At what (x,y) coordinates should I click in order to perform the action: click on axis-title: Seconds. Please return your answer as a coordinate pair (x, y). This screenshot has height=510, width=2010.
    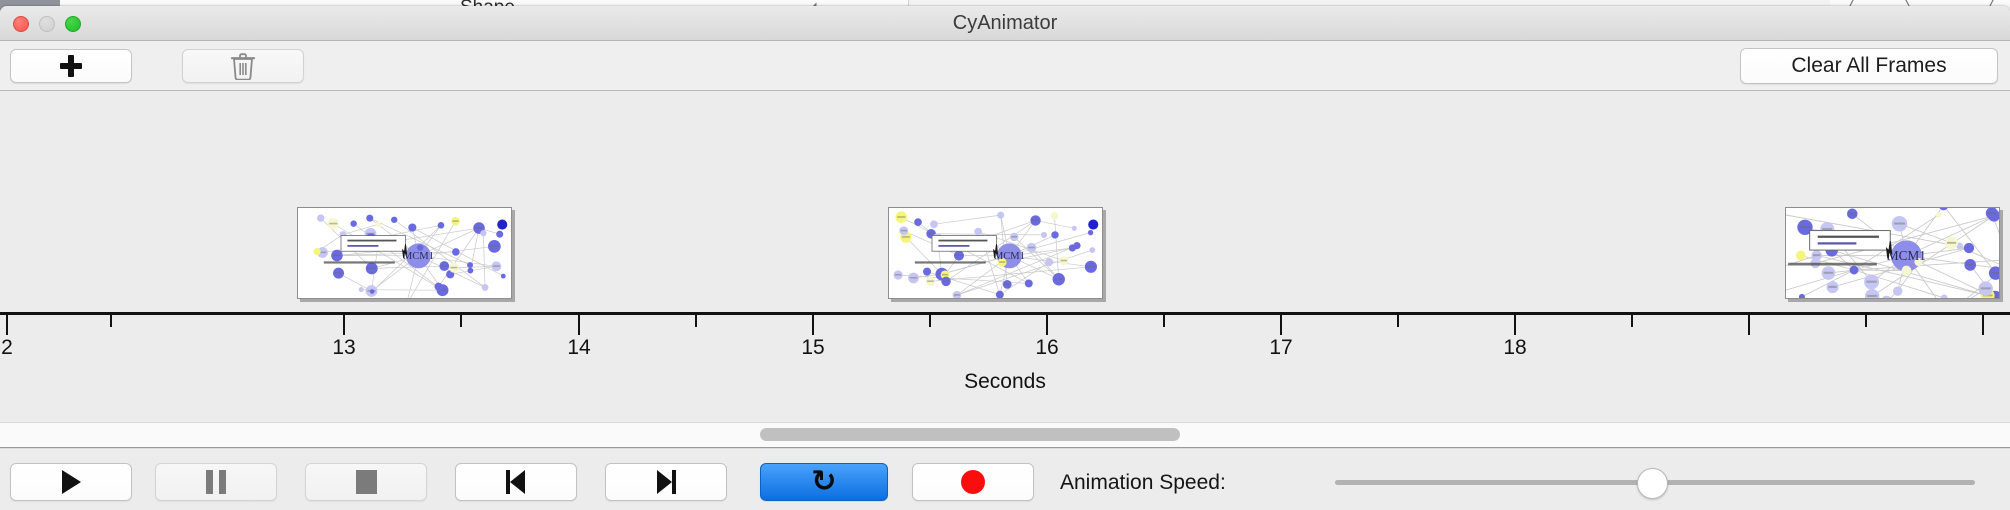
    Looking at the image, I should click on (1005, 381).